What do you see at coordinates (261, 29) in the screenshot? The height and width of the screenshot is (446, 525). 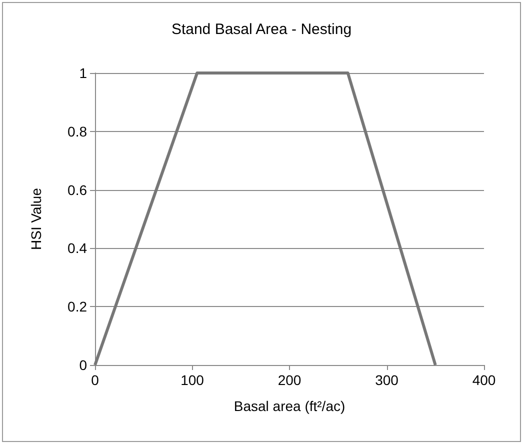 I see `chart-title: Stand Basal Area - Nesting` at bounding box center [261, 29].